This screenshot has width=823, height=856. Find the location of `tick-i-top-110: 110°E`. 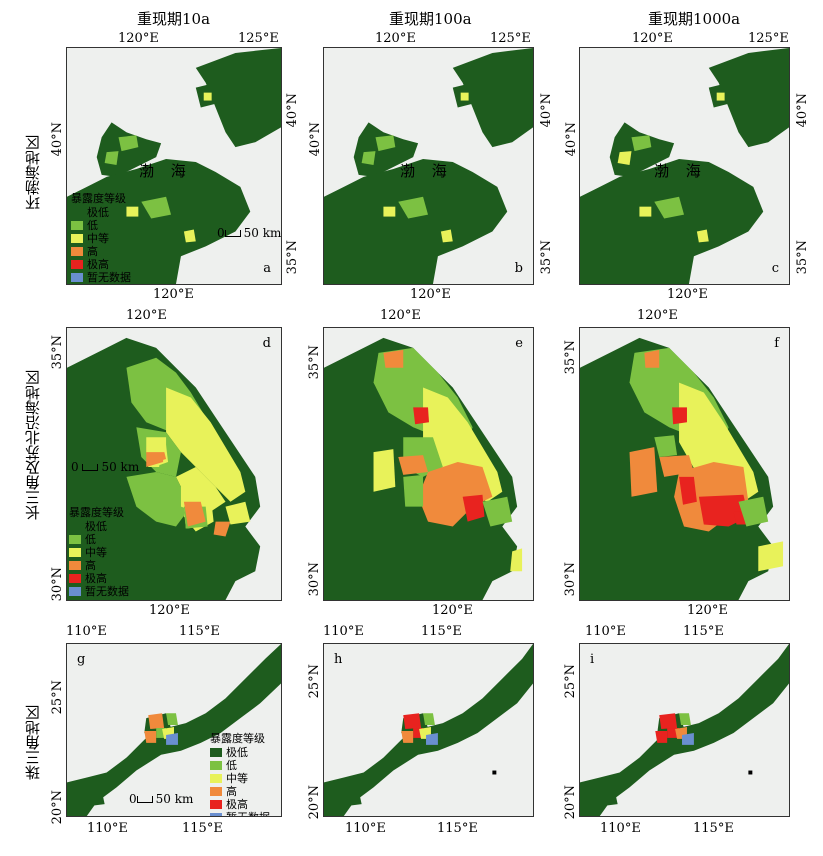

tick-i-top-110: 110°E is located at coordinates (605, 631).